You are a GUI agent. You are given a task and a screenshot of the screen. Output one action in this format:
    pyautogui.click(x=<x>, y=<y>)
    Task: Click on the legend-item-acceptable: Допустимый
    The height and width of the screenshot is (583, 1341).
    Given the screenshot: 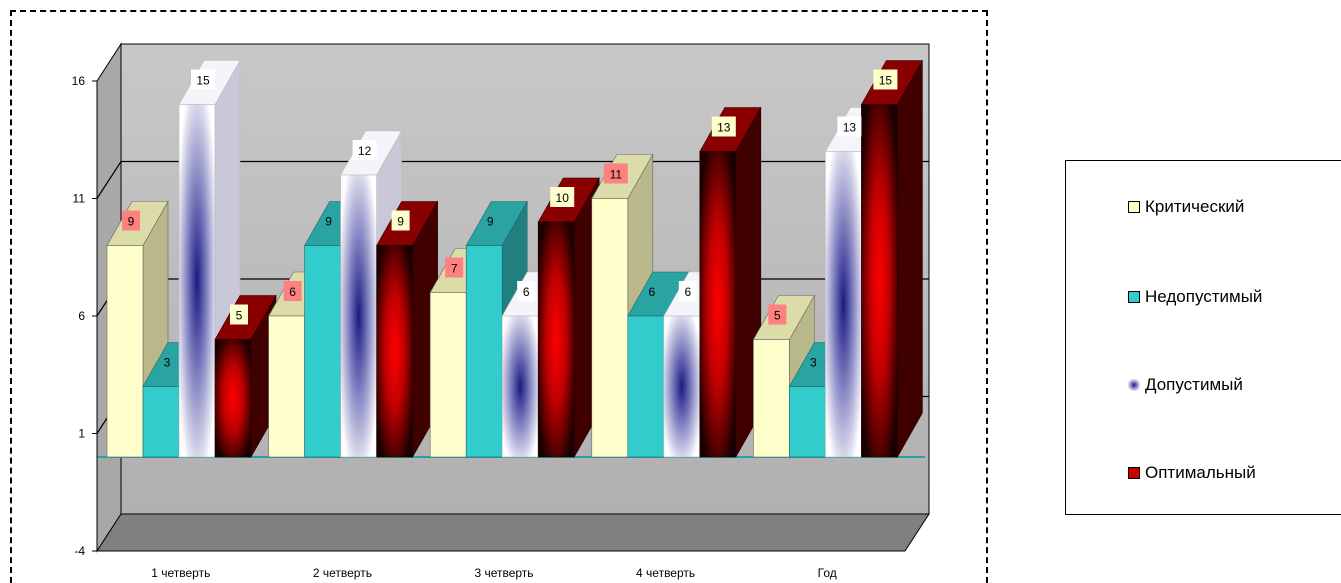 What is the action you would take?
    pyautogui.click(x=1185, y=385)
    